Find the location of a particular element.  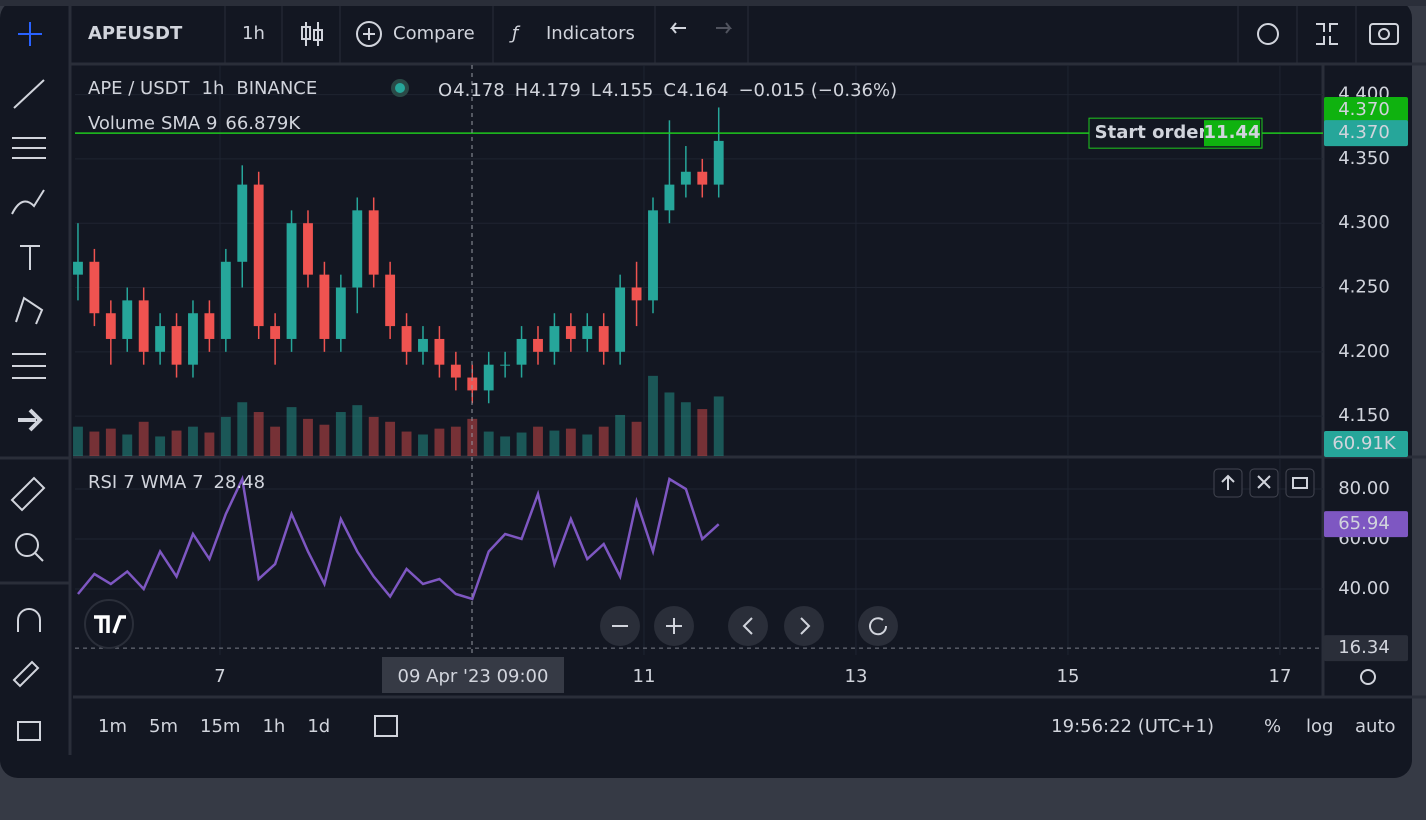

price-badge-label: 60.91K is located at coordinates (1364, 443).